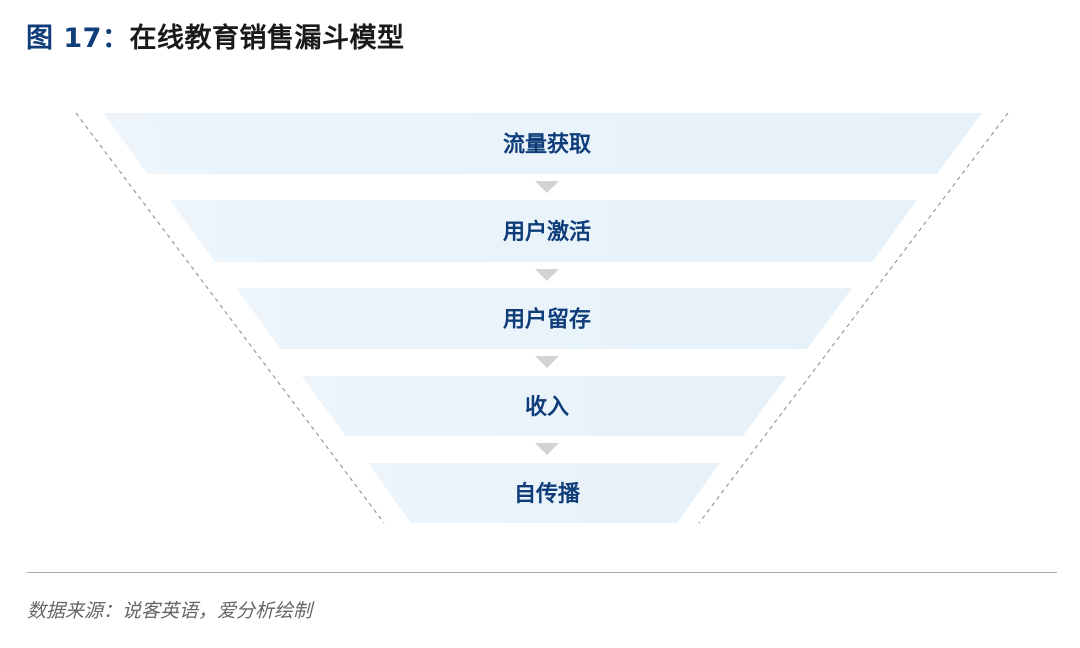 This screenshot has width=1080, height=648. Describe the element at coordinates (267, 38) in the screenshot. I see `figure-title-text: 在线教育销售漏斗模型` at that location.